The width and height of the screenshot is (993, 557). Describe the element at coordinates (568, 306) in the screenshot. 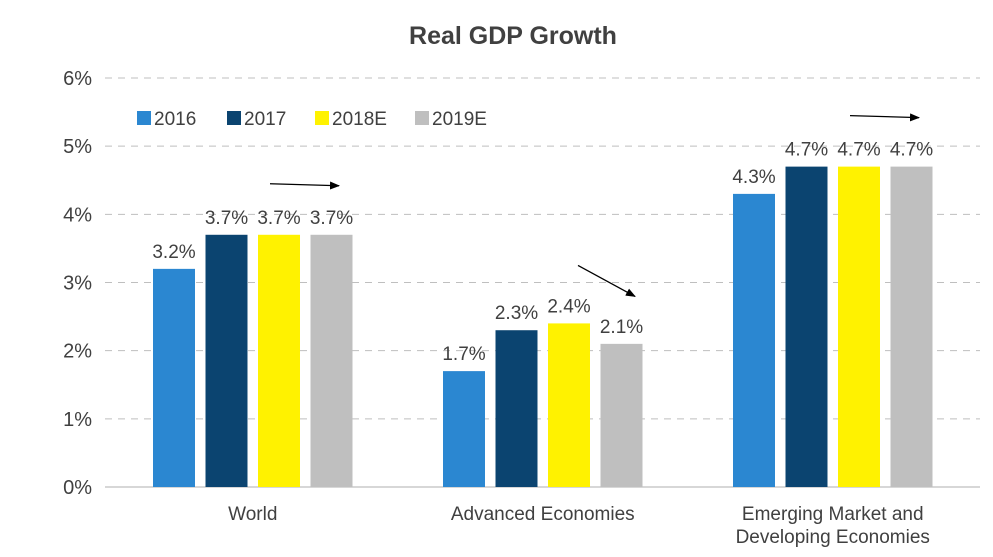

I see `data-label: 2.4%` at that location.